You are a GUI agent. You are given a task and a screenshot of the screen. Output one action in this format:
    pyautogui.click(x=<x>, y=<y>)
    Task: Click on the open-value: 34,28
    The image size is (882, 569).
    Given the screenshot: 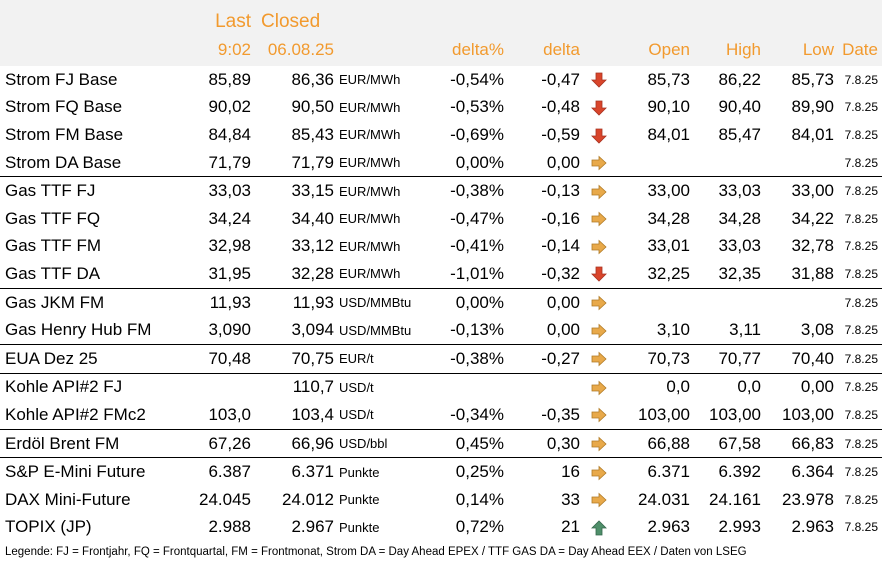 What is the action you would take?
    pyautogui.click(x=668, y=218)
    